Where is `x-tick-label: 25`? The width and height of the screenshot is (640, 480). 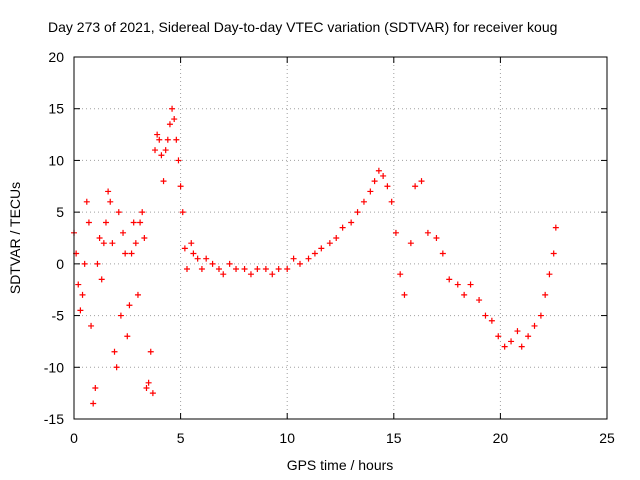 x-tick-label: 25 is located at coordinates (607, 438).